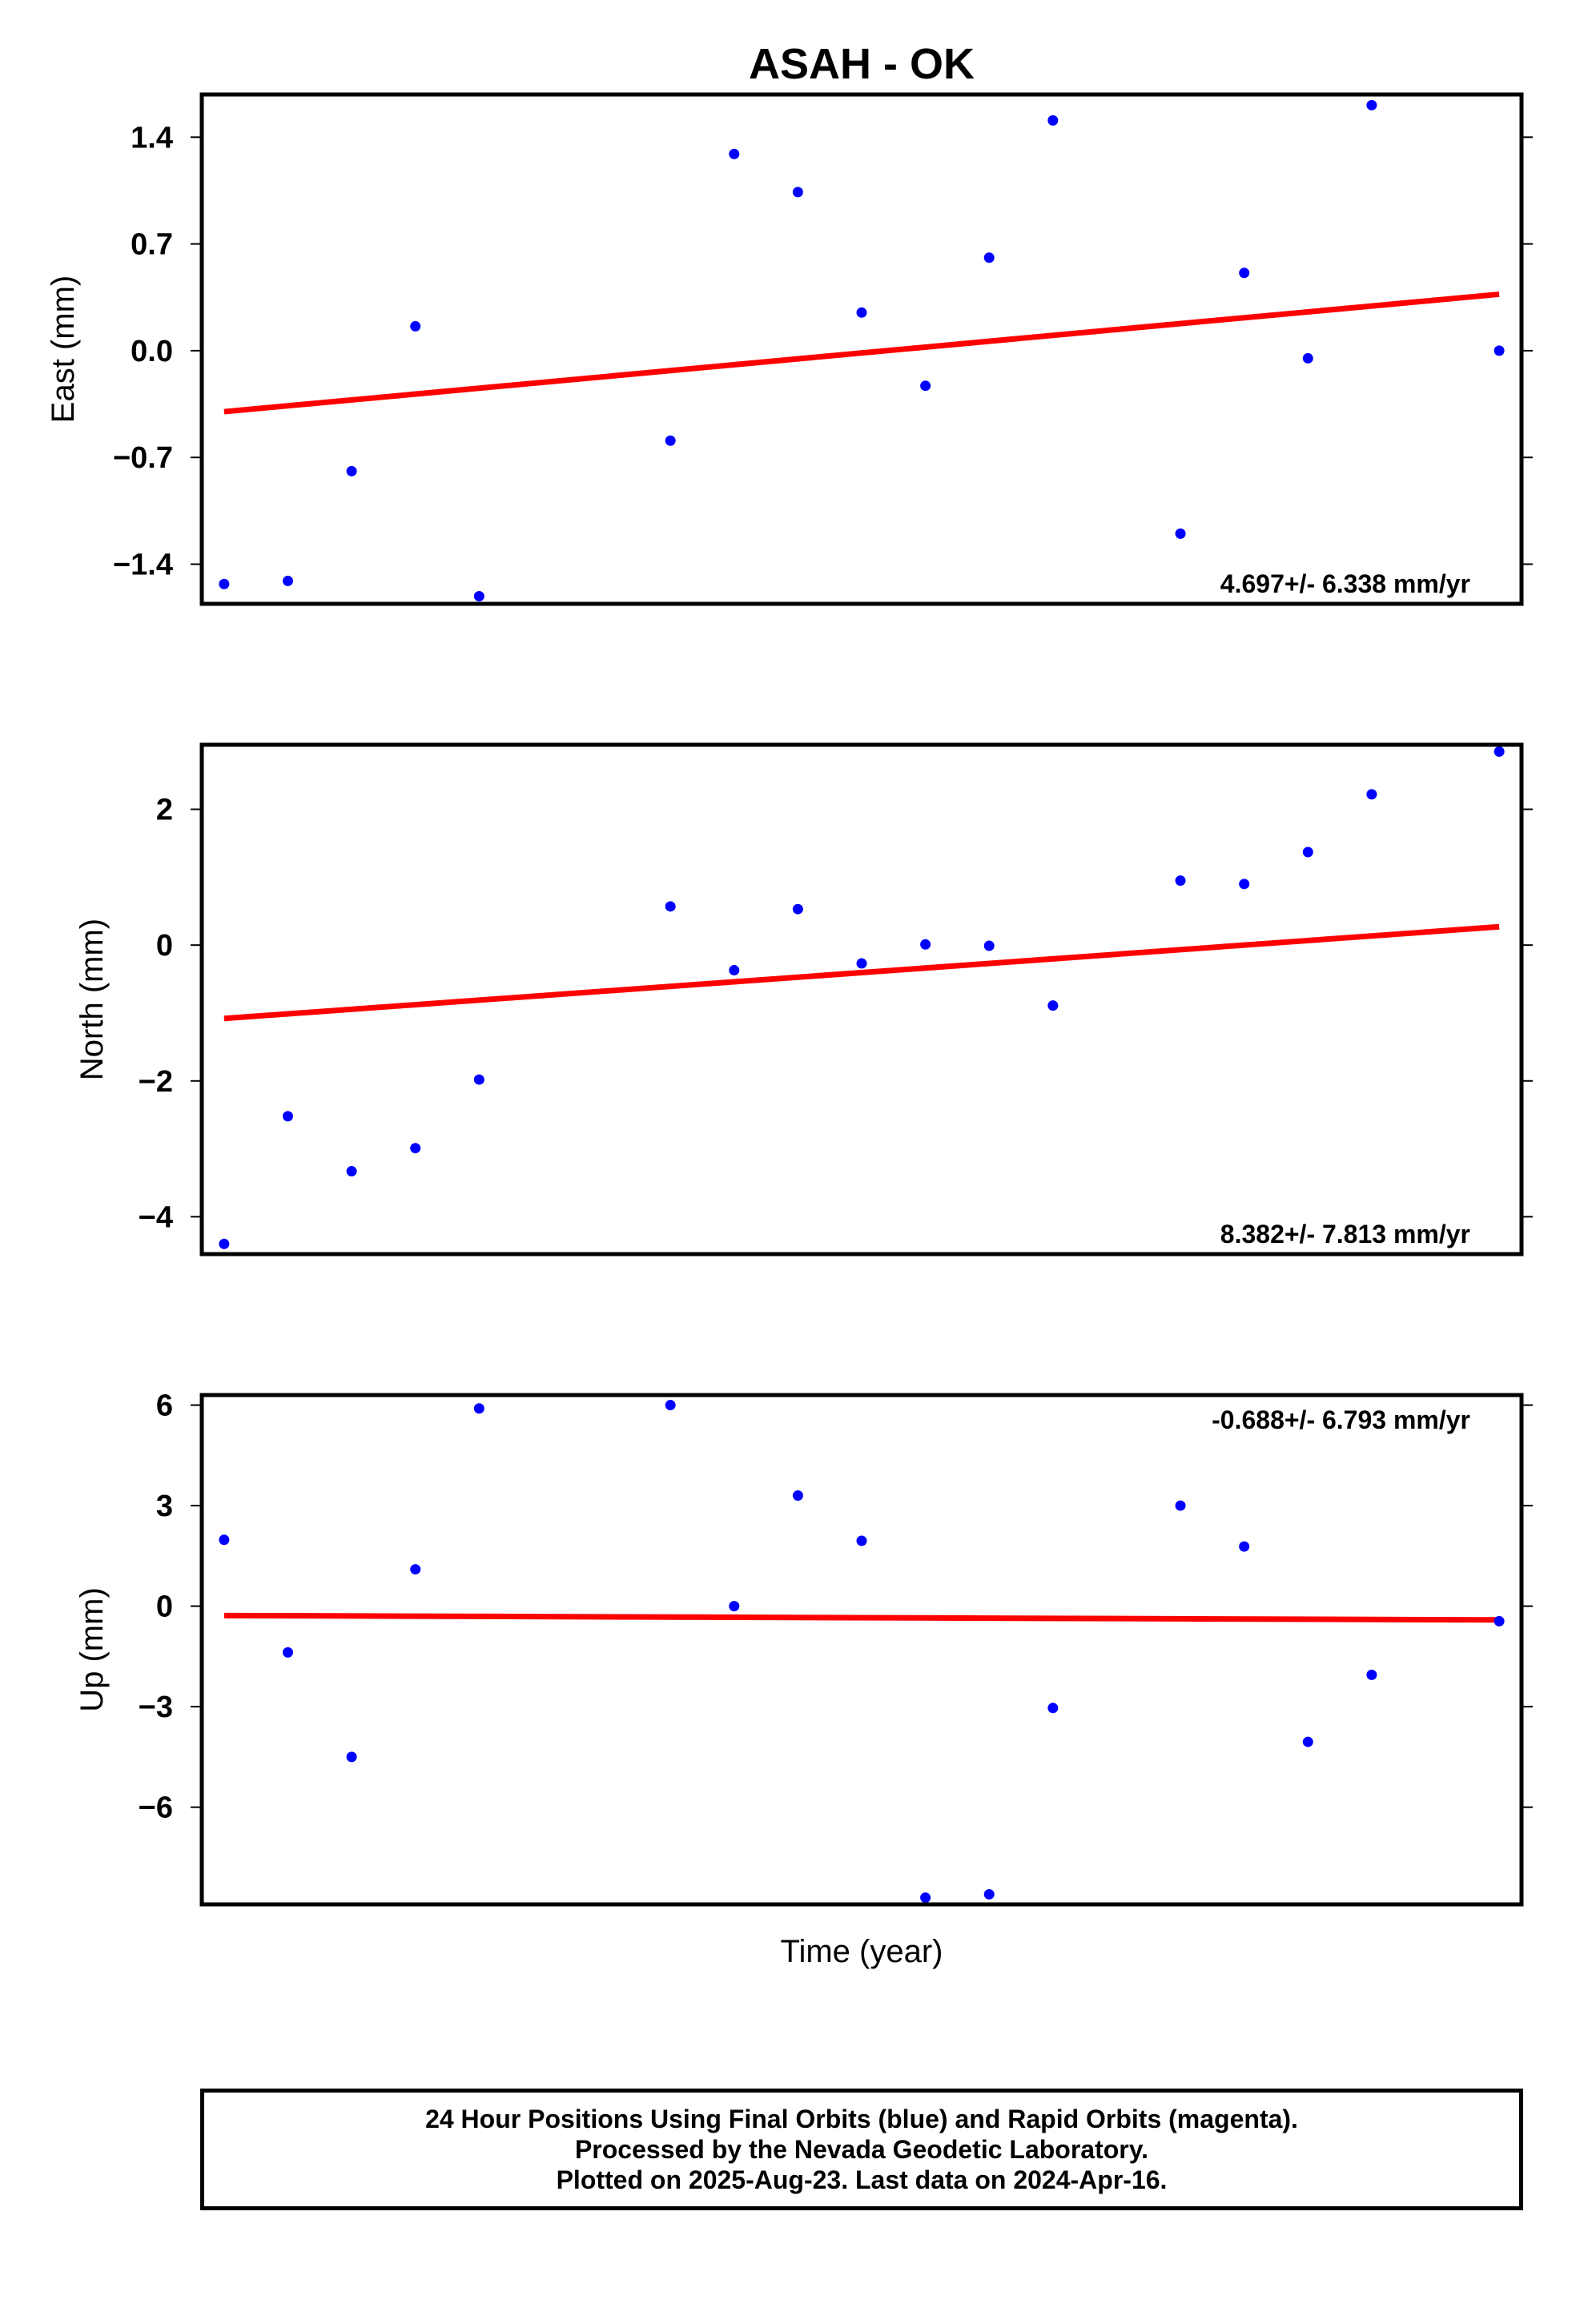 Image resolution: width=1592 pixels, height=2324 pixels. I want to click on up-ytick-label: −6, so click(156, 1808).